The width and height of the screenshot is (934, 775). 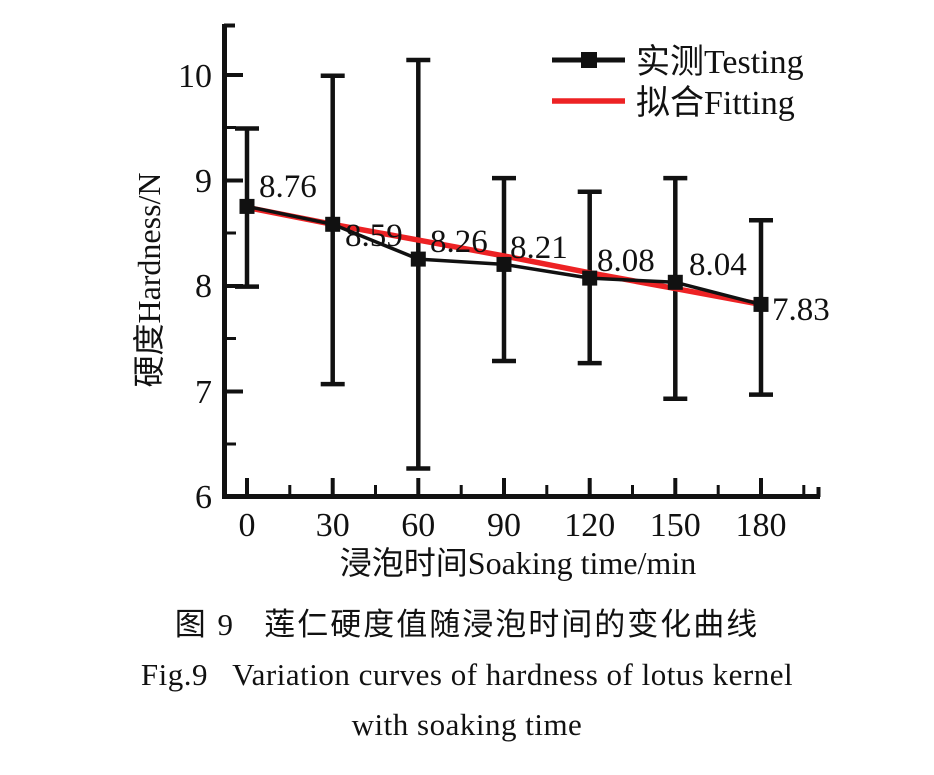 What do you see at coordinates (589, 525) in the screenshot?
I see `x-tick-label-120: 120` at bounding box center [589, 525].